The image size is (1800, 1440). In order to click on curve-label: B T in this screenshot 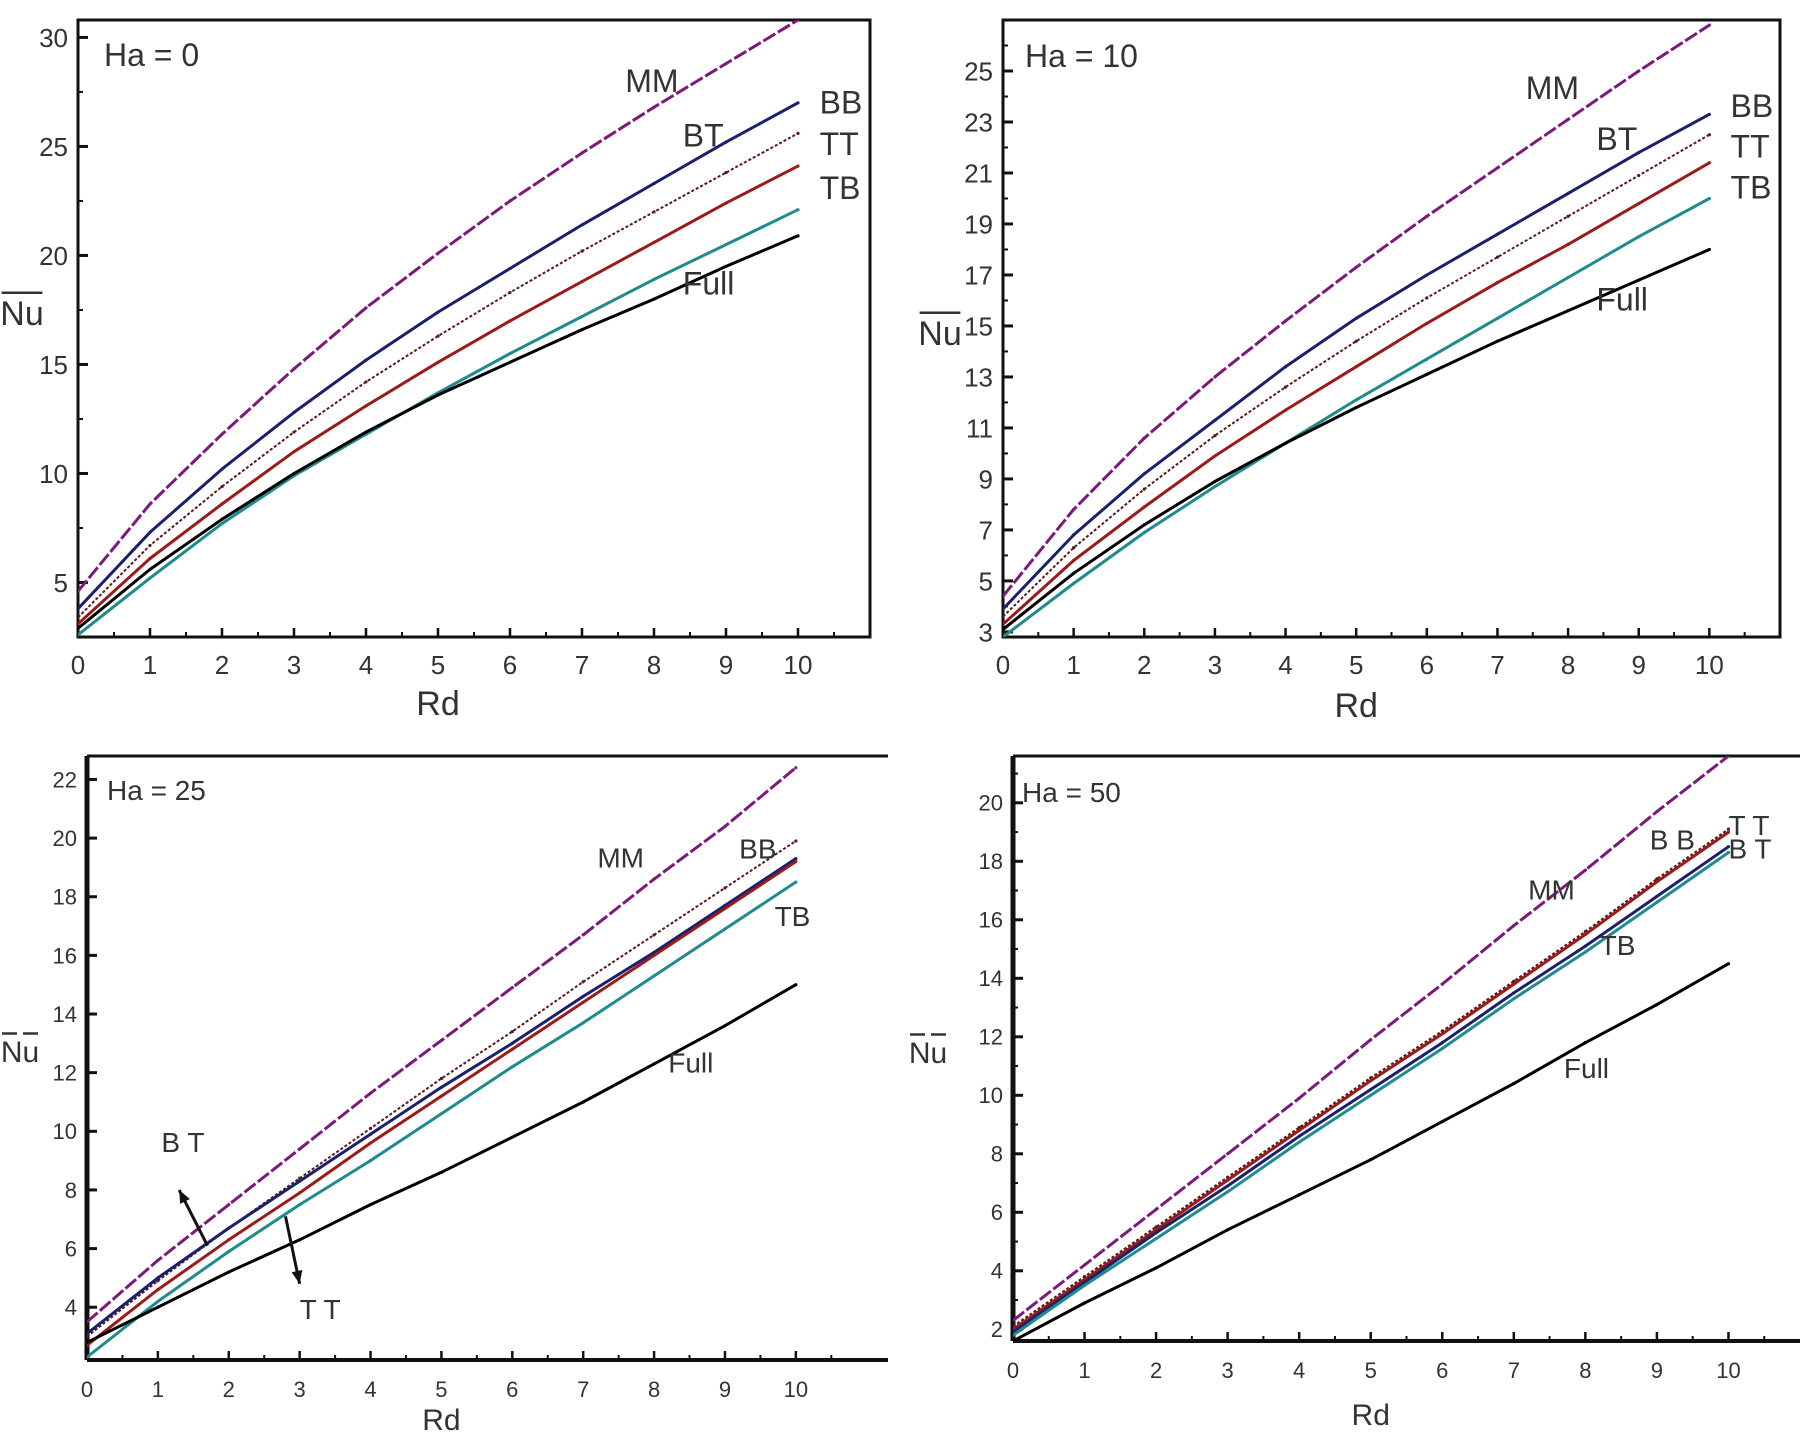, I will do `click(1749, 848)`.